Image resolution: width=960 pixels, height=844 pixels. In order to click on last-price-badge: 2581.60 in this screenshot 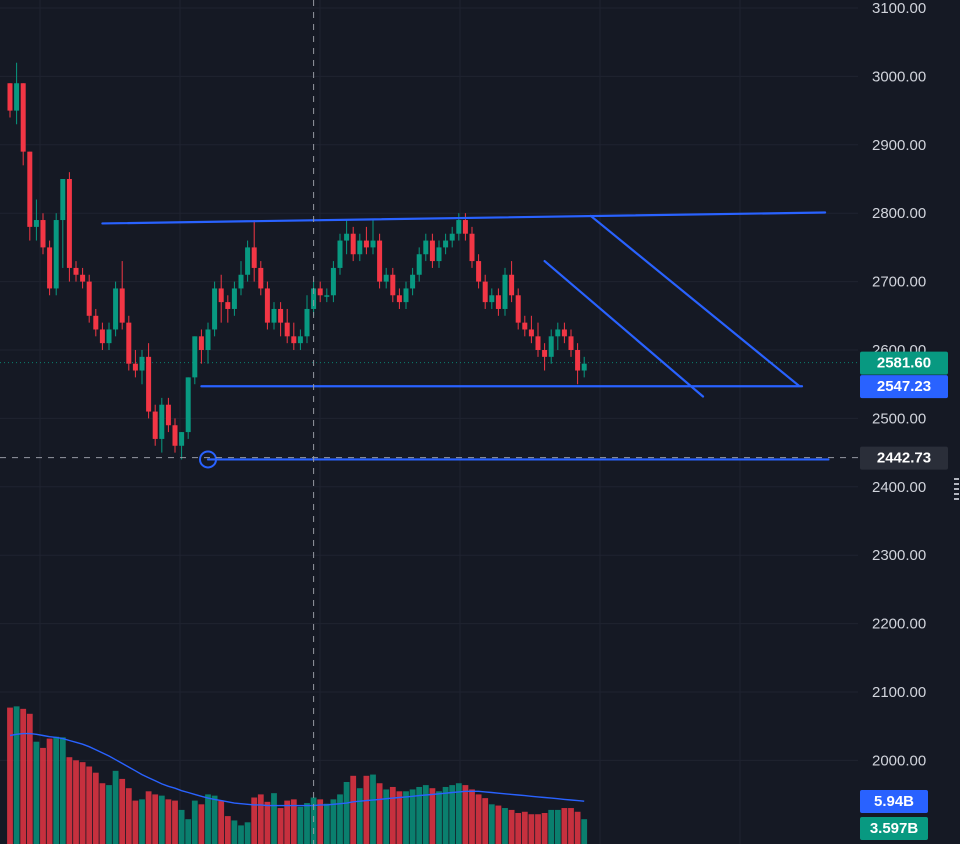, I will do `click(904, 363)`.